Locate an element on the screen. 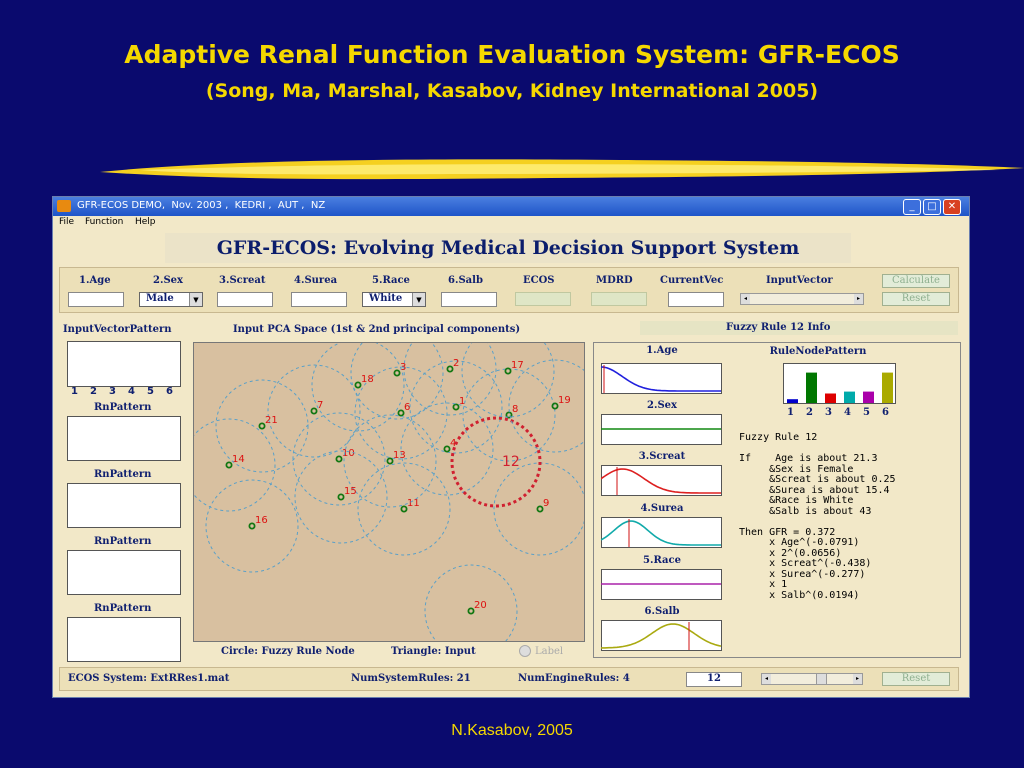 The width and height of the screenshot is (1024, 768). race-select: White ▼ is located at coordinates (394, 299).